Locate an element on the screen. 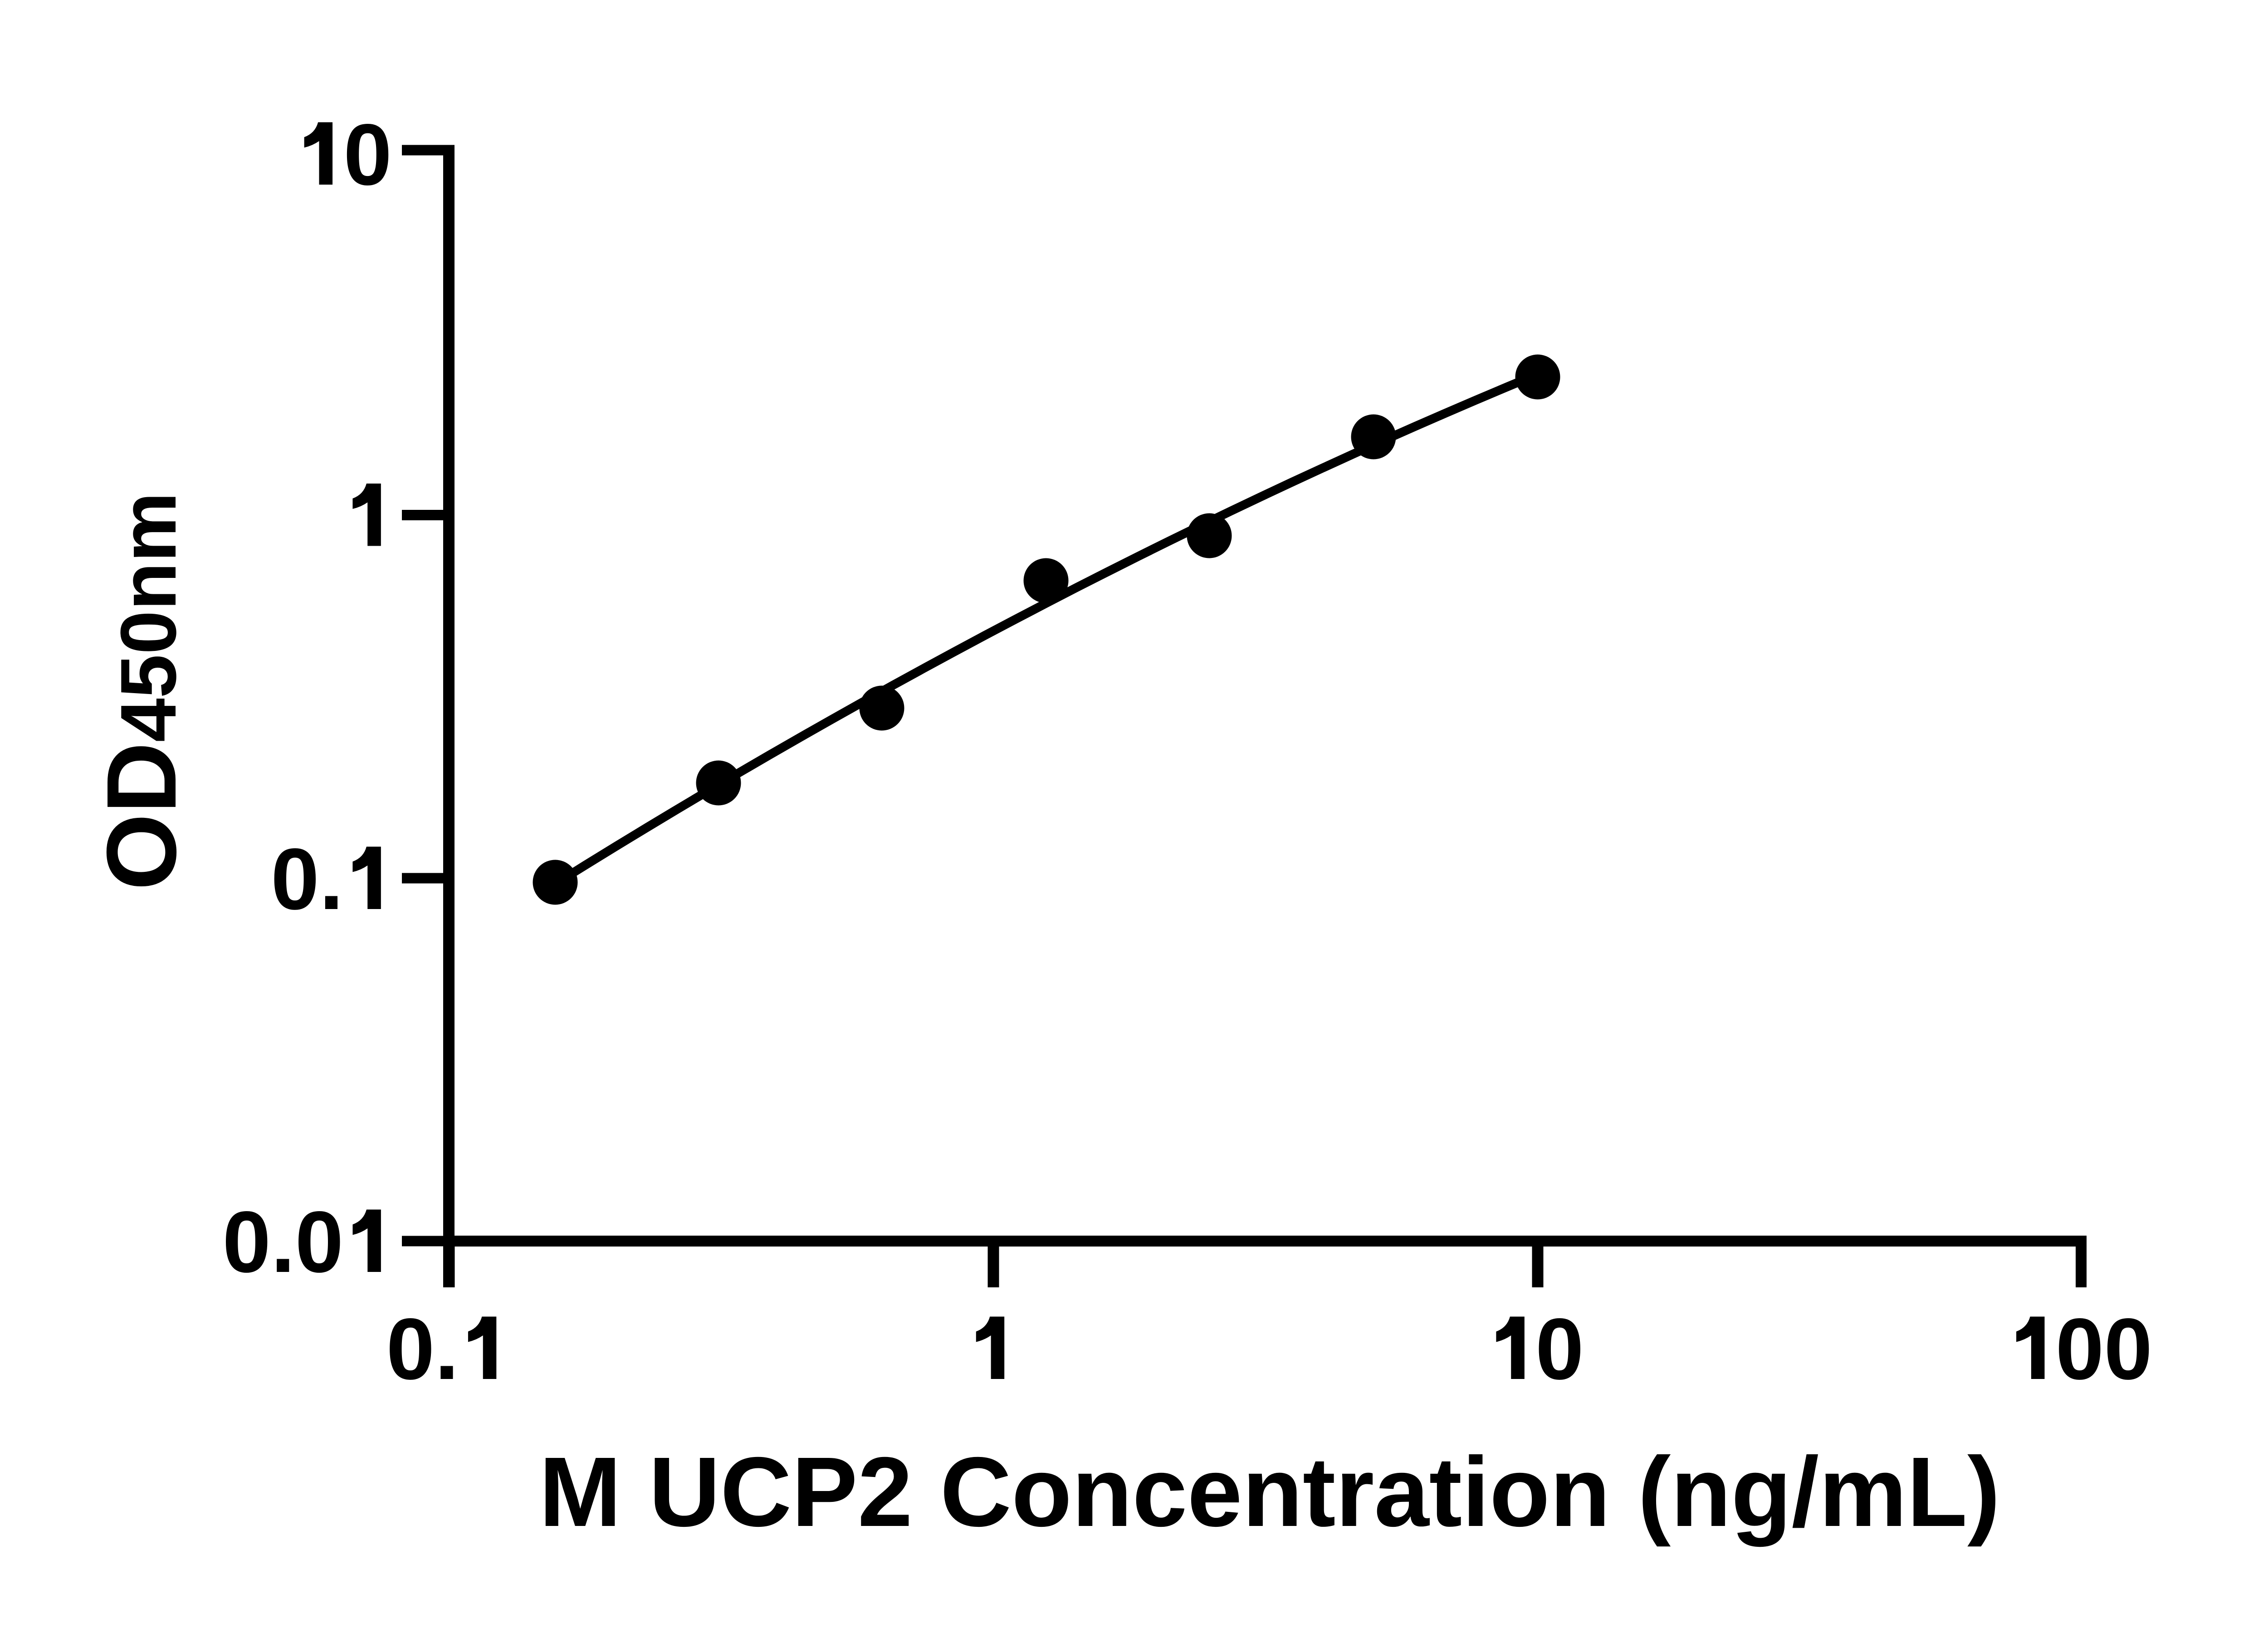  svg-text: 0.0 is located at coordinates (283, 1242).